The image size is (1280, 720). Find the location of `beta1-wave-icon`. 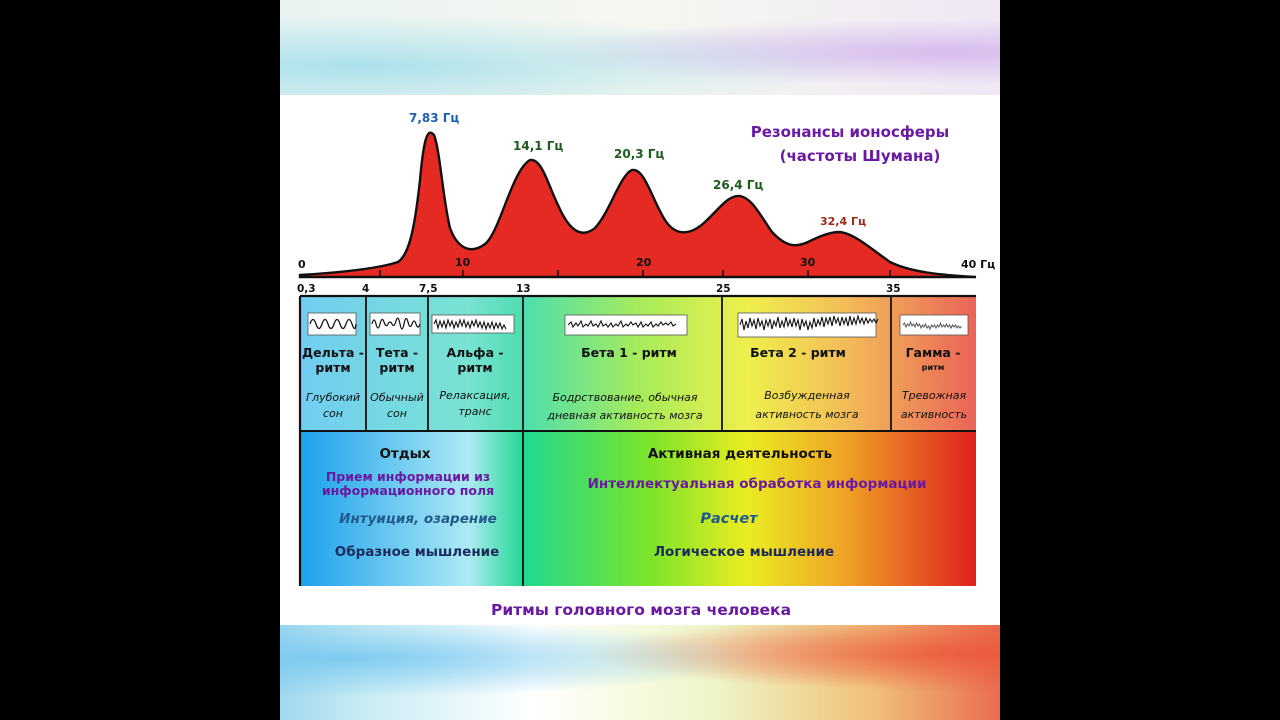

beta1-wave-icon is located at coordinates (622, 324).